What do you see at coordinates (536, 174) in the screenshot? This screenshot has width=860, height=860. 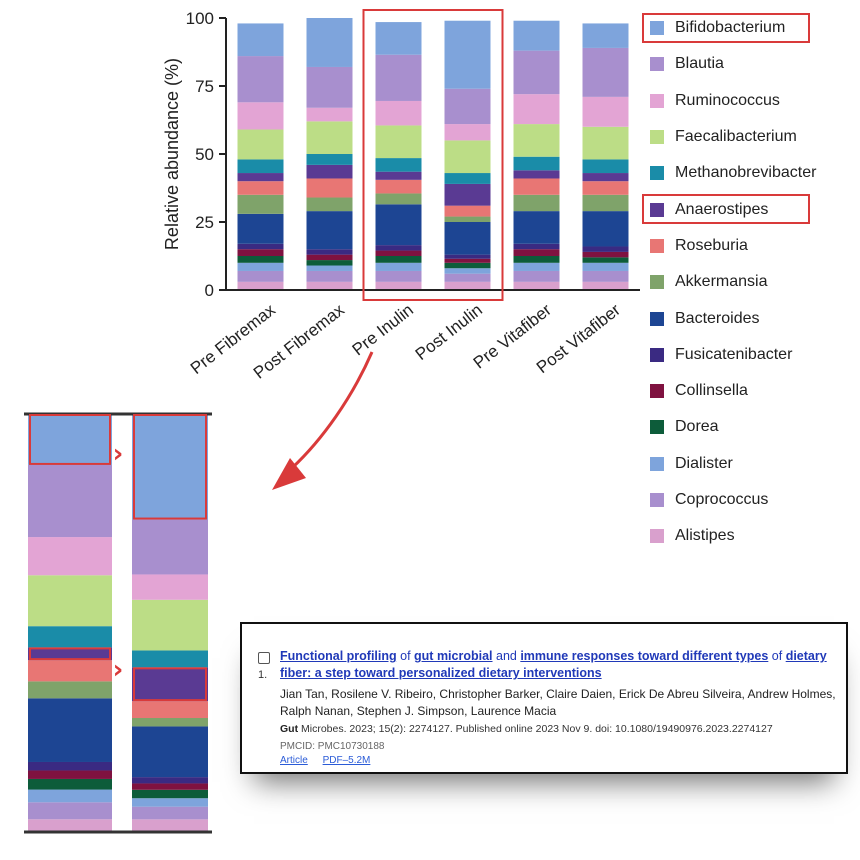 I see `bar-segment-pre-vitafiber-anaerostipes` at bounding box center [536, 174].